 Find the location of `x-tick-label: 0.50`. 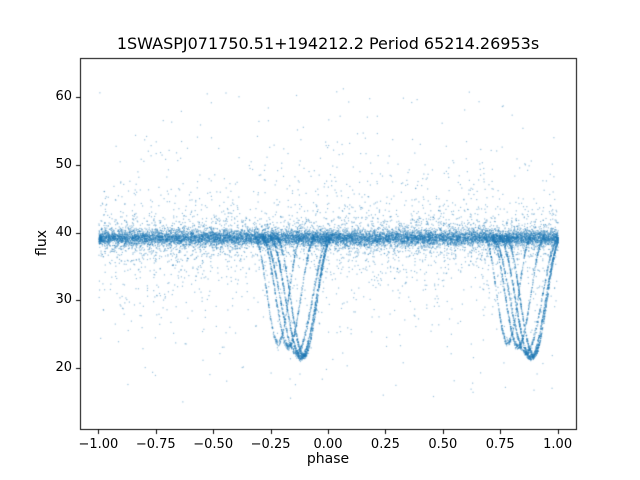

x-tick-label: 0.50 is located at coordinates (443, 444).